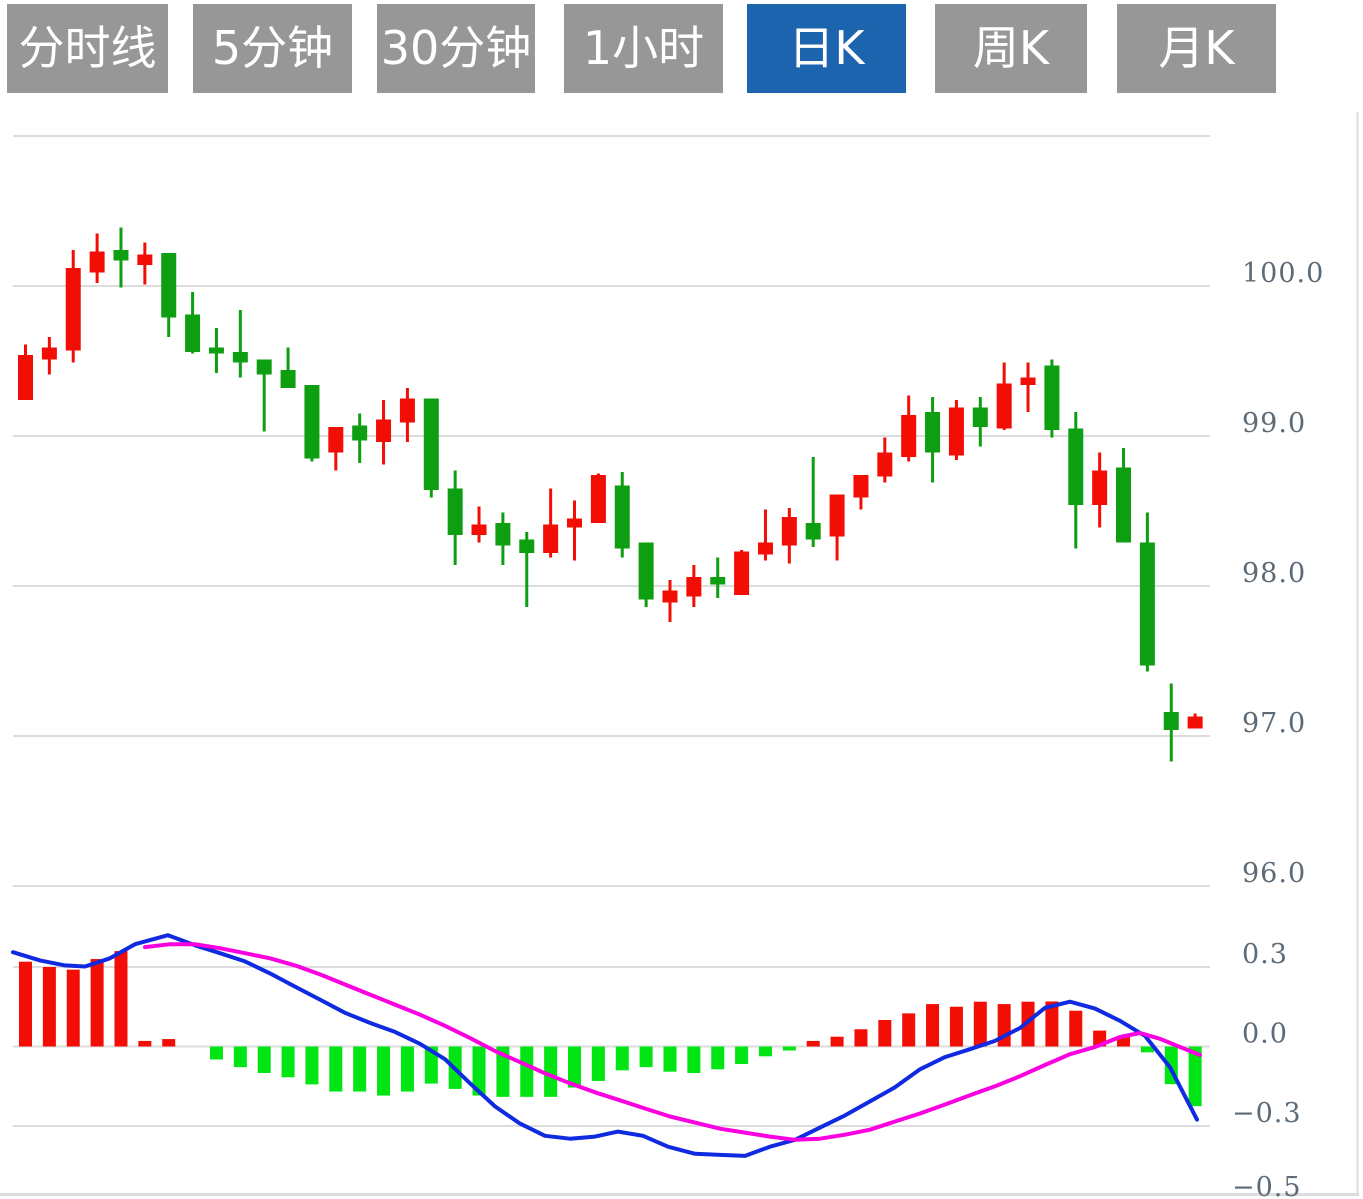  I want to click on tab-monthly-k: 月K, so click(1196, 48).